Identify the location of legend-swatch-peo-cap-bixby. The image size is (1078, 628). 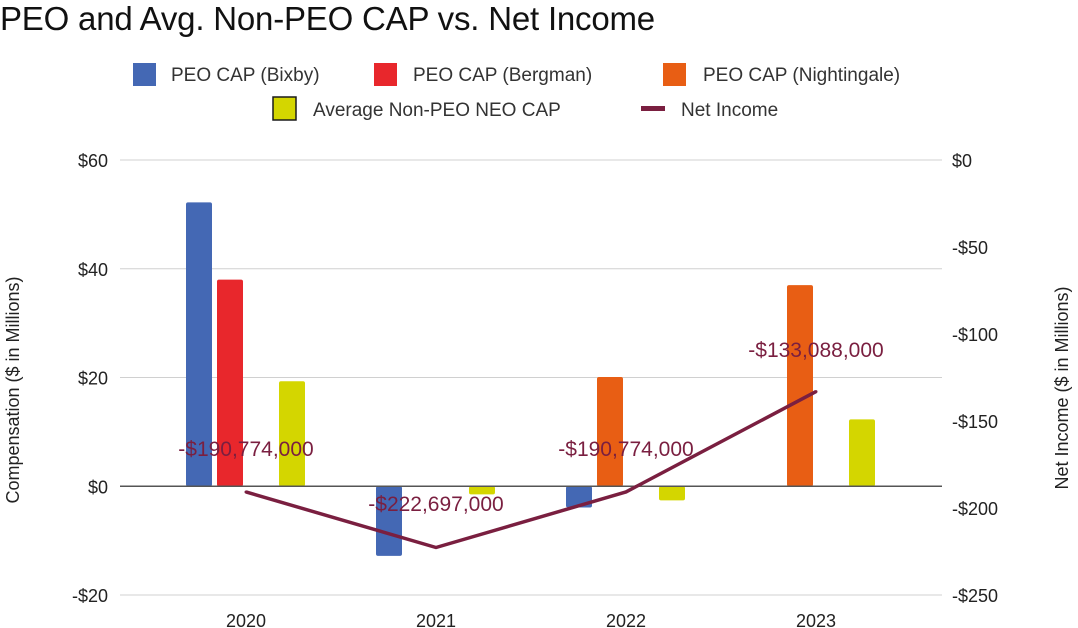
(144, 74).